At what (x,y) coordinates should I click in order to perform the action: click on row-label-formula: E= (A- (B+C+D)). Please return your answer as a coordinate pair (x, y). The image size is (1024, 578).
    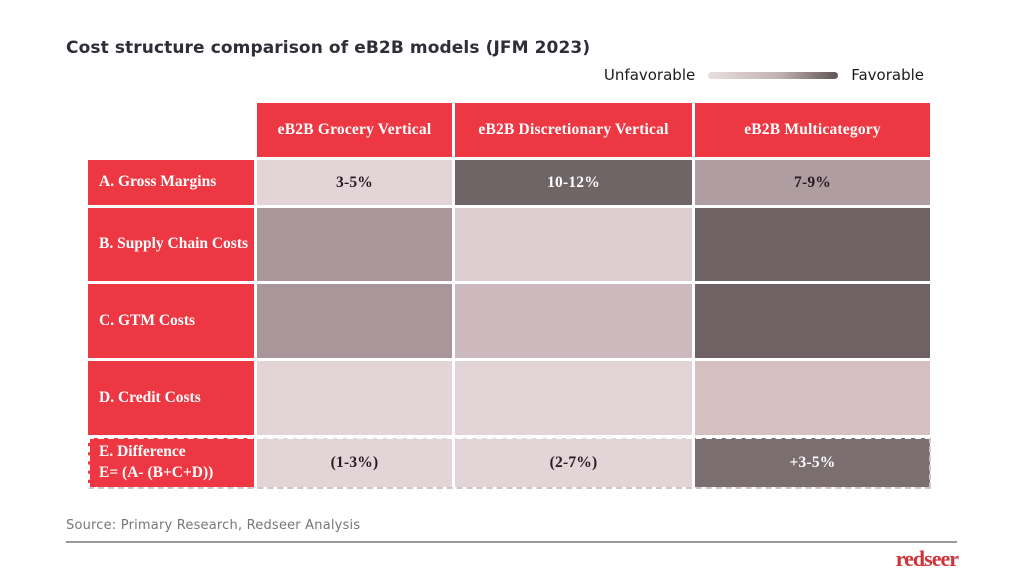
    Looking at the image, I should click on (156, 472).